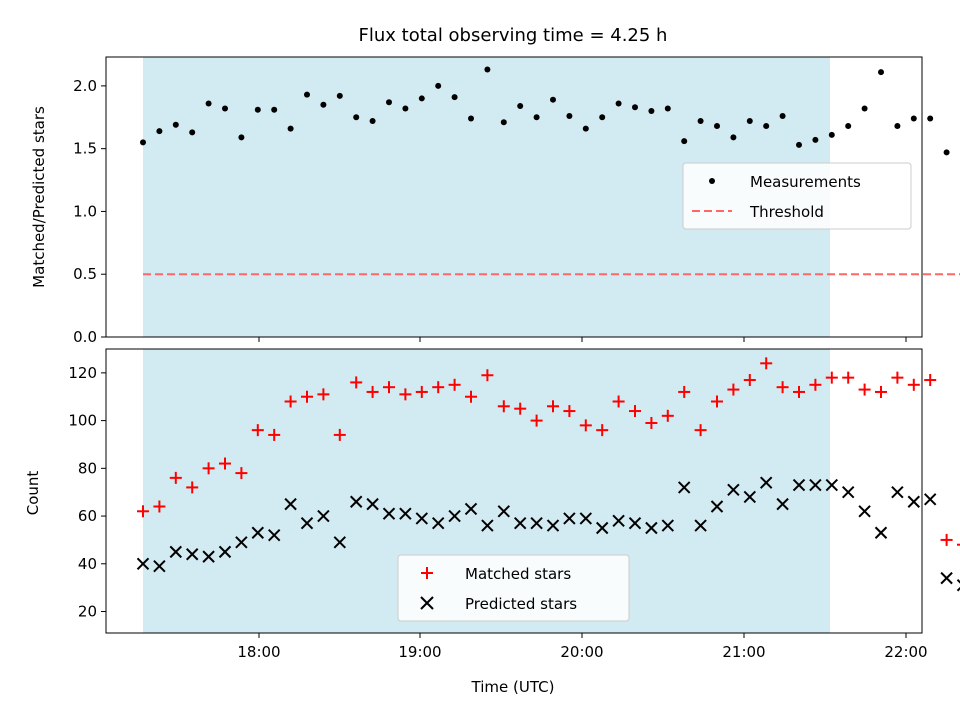 The width and height of the screenshot is (960, 720). What do you see at coordinates (905, 652) in the screenshot?
I see `x-tick-label: 22:00` at bounding box center [905, 652].